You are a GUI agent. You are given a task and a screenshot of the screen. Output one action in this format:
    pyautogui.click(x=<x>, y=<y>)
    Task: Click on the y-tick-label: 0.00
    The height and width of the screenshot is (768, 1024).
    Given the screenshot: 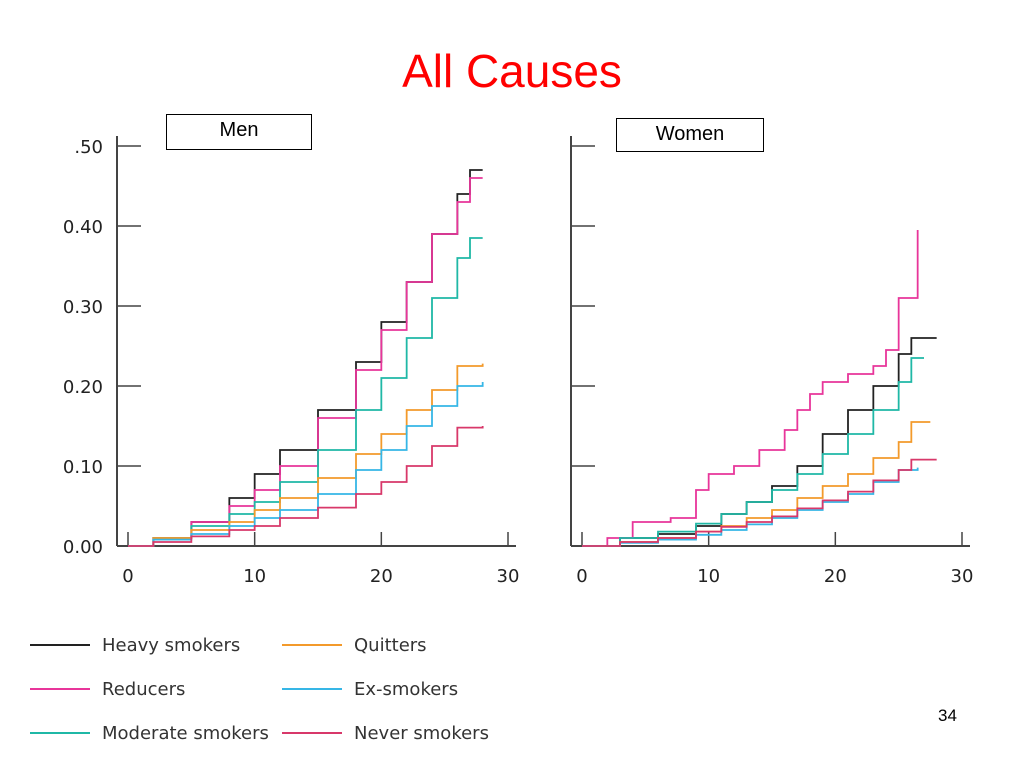 What is the action you would take?
    pyautogui.click(x=83, y=547)
    